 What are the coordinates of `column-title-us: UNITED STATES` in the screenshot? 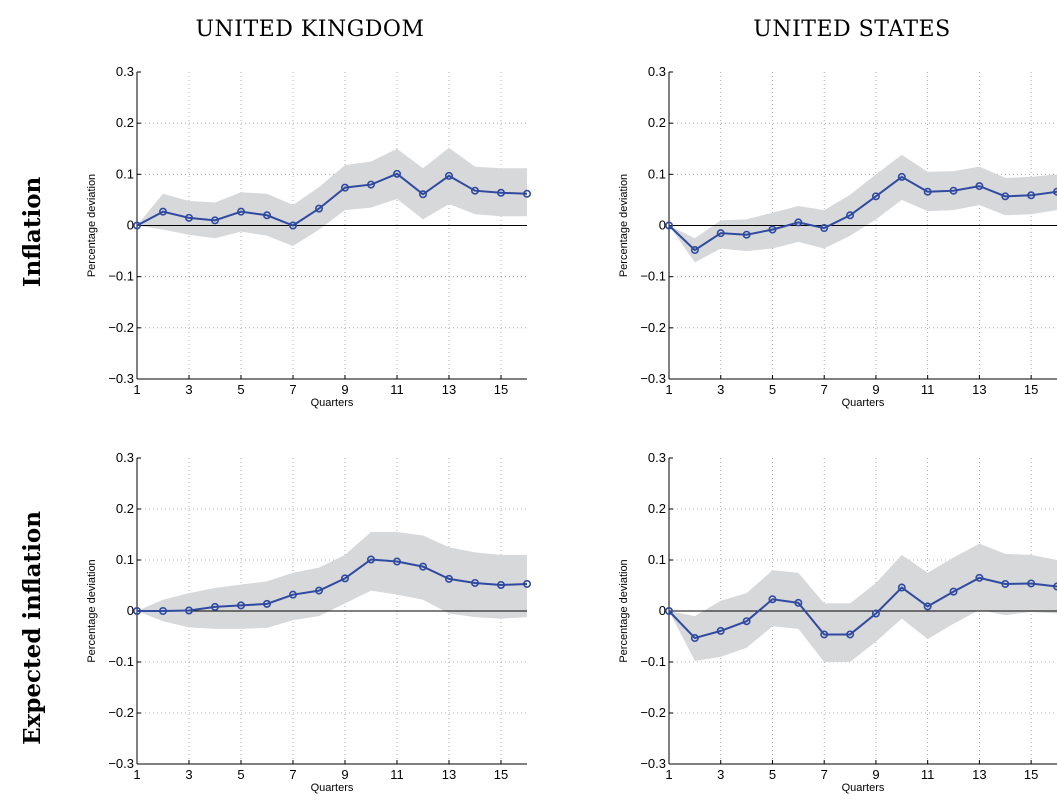 It's located at (851, 29).